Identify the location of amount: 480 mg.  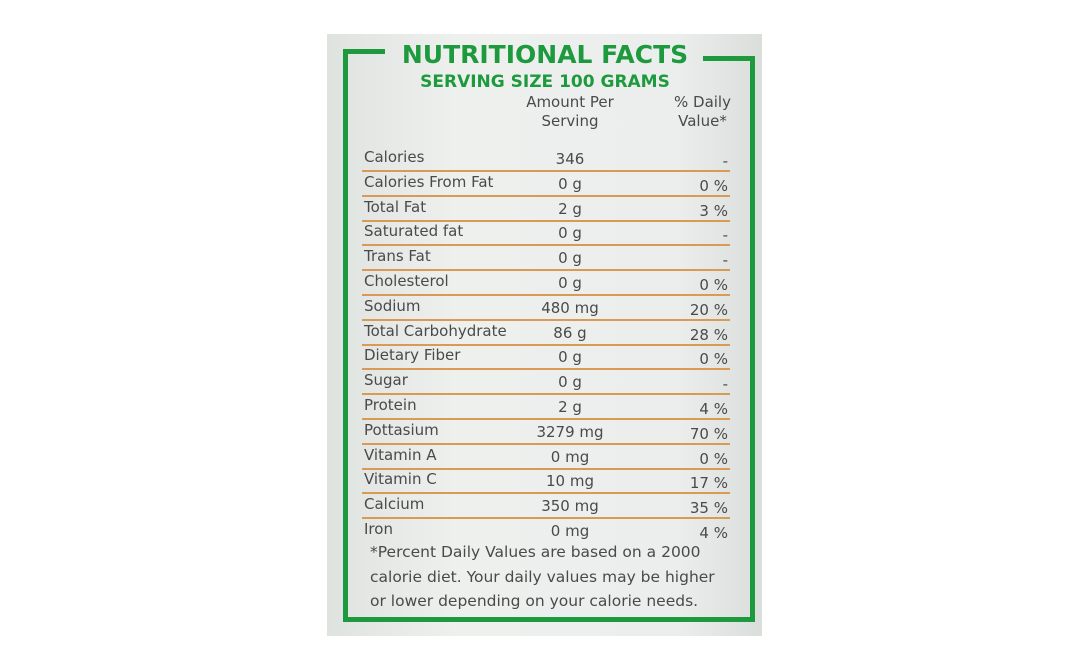
(570, 307).